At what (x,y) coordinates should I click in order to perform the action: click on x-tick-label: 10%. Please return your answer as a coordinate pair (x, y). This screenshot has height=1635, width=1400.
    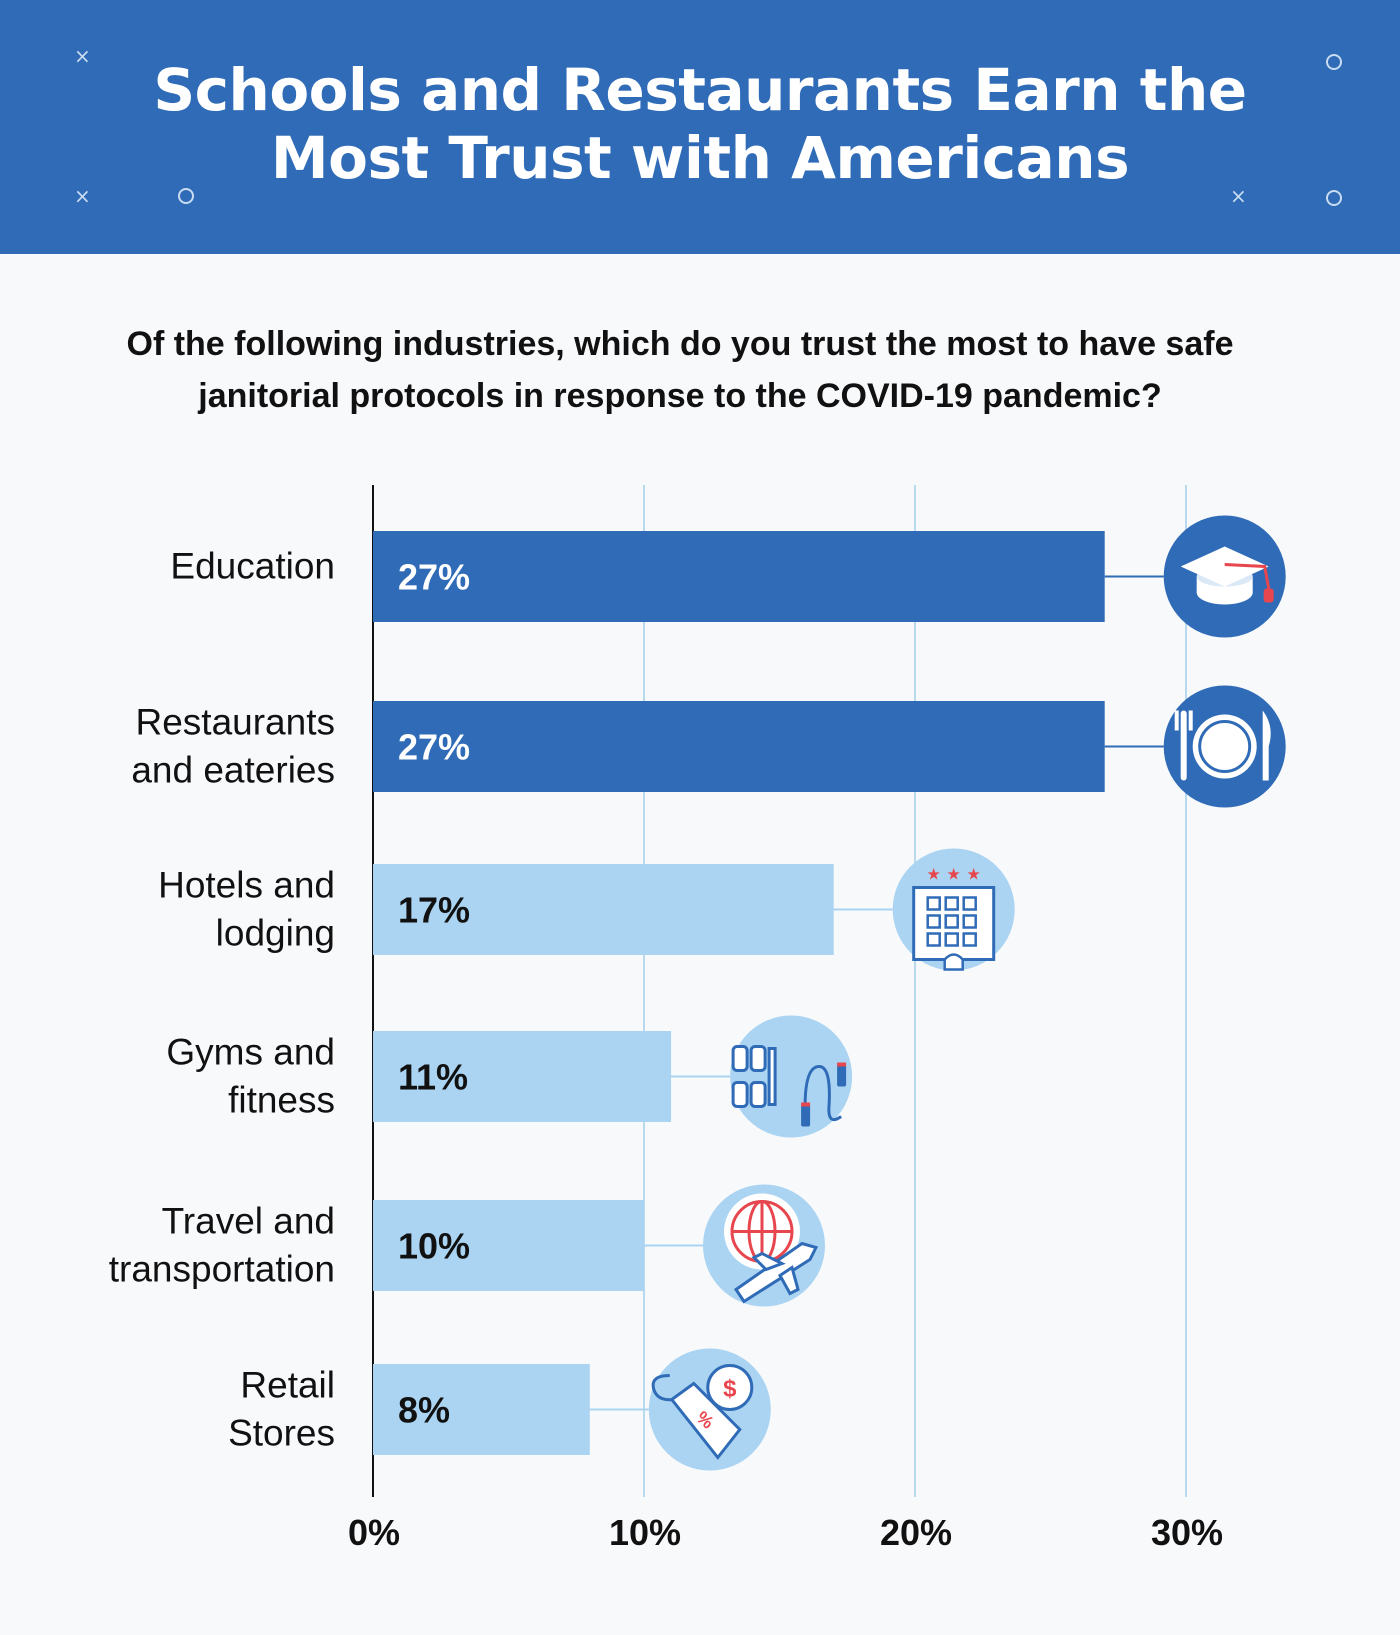
    Looking at the image, I should click on (645, 1532).